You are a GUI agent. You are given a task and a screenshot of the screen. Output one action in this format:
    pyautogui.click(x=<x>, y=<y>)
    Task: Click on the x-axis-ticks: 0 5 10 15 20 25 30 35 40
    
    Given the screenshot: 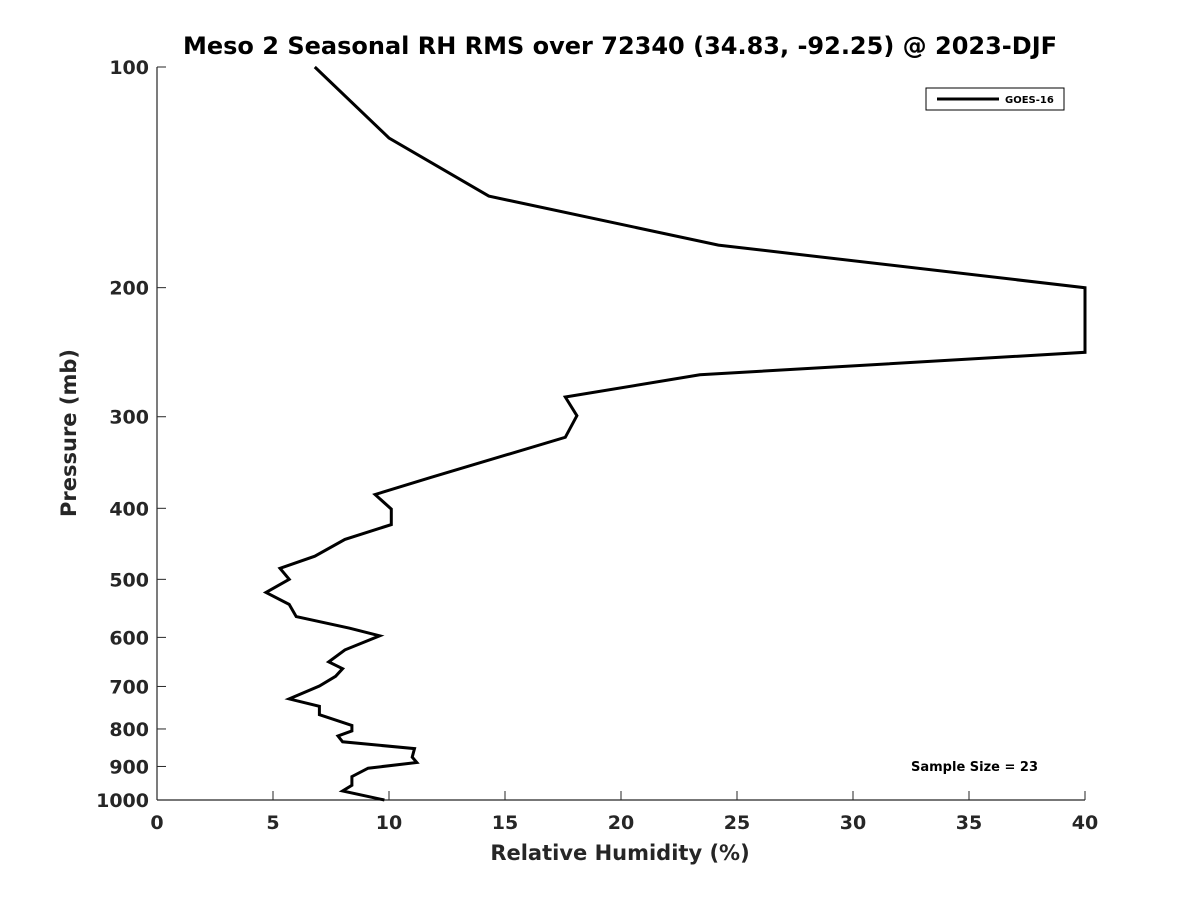 What is the action you would take?
    pyautogui.click(x=624, y=812)
    